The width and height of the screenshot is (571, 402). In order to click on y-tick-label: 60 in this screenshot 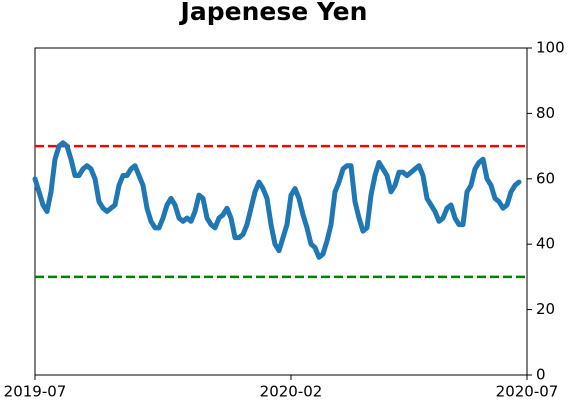, I will do `click(545, 178)`.